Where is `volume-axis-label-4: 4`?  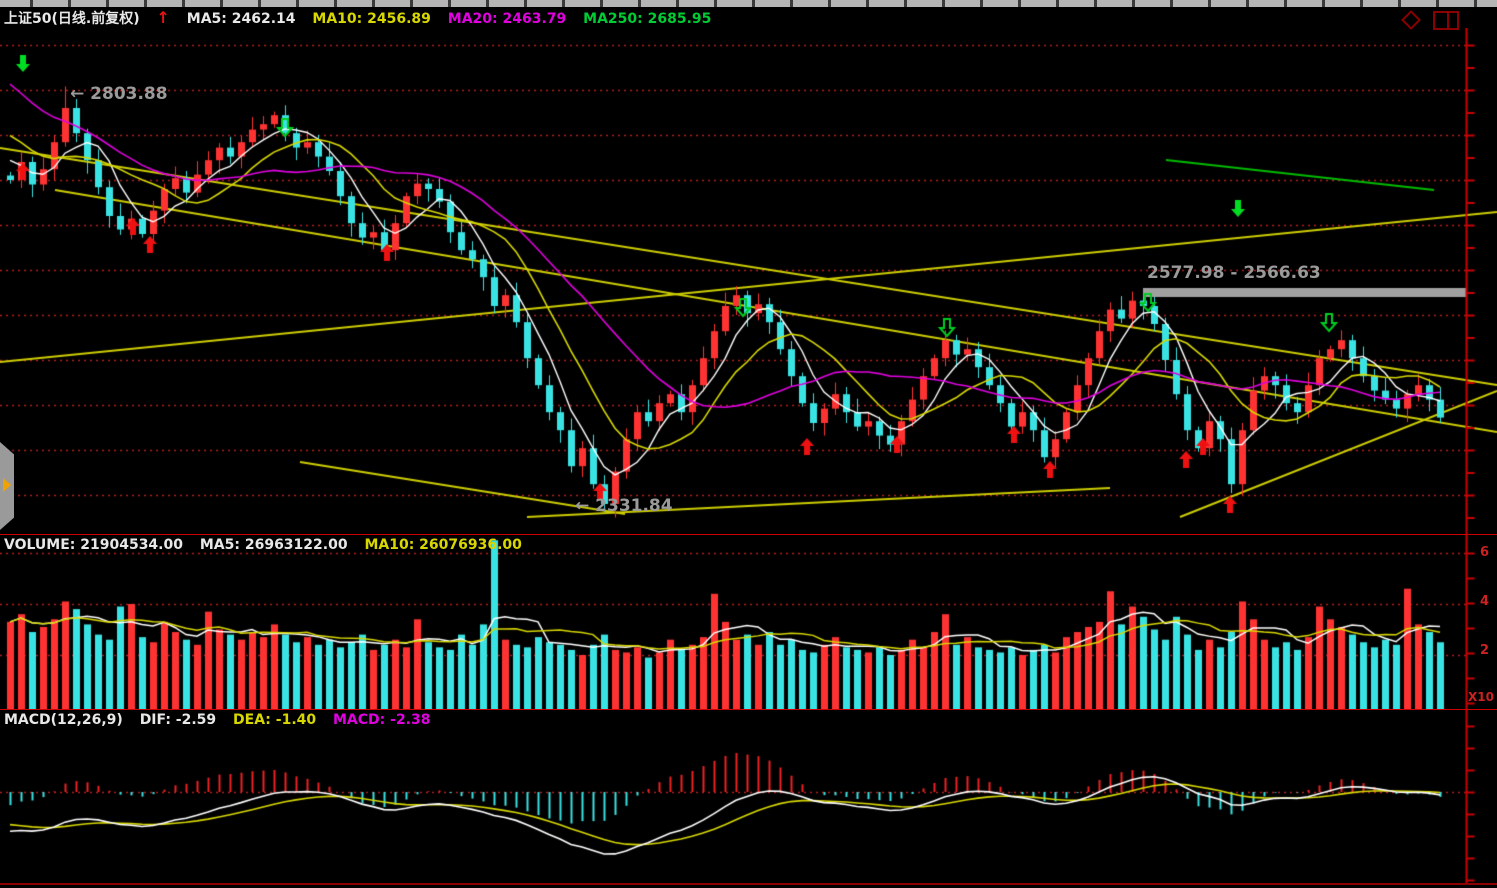
volume-axis-label-4: 4 is located at coordinates (1485, 601).